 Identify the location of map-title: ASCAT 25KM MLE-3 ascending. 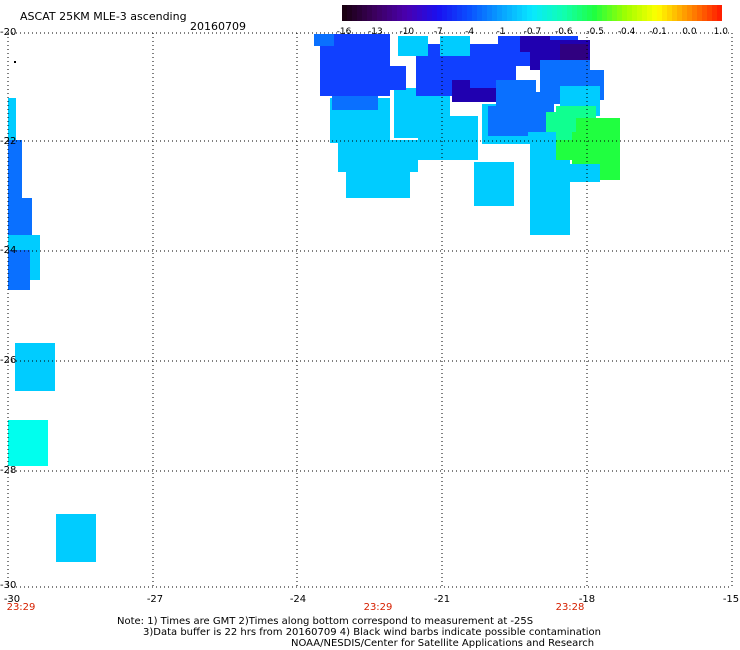
(103, 16).